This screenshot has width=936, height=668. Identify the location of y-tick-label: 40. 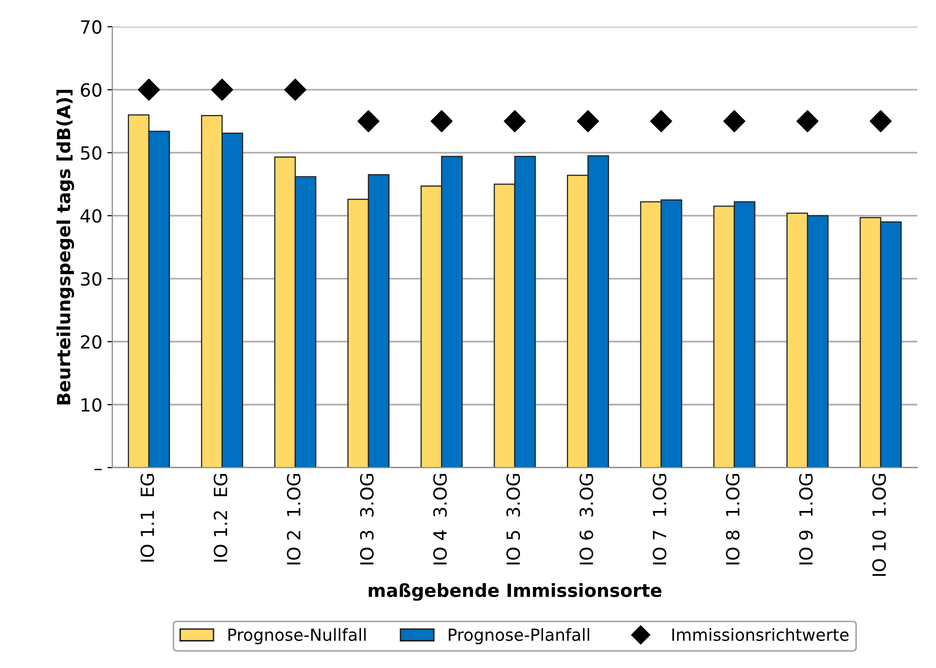
(91, 216).